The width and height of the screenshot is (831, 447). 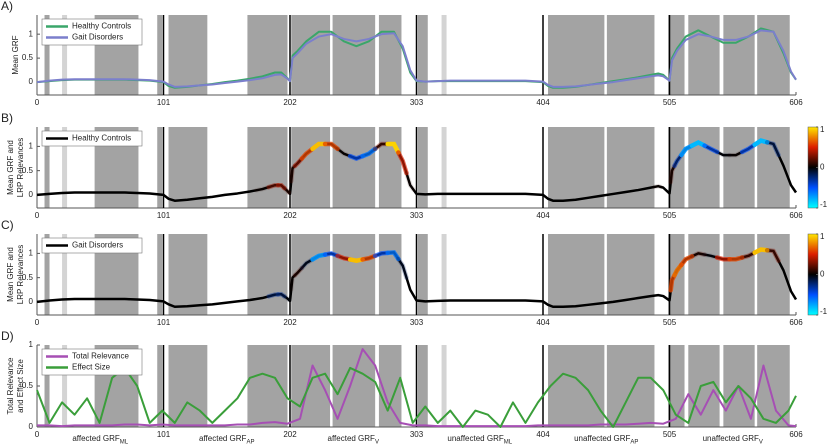 I want to click on x-tick-label: 404, so click(x=543, y=434).